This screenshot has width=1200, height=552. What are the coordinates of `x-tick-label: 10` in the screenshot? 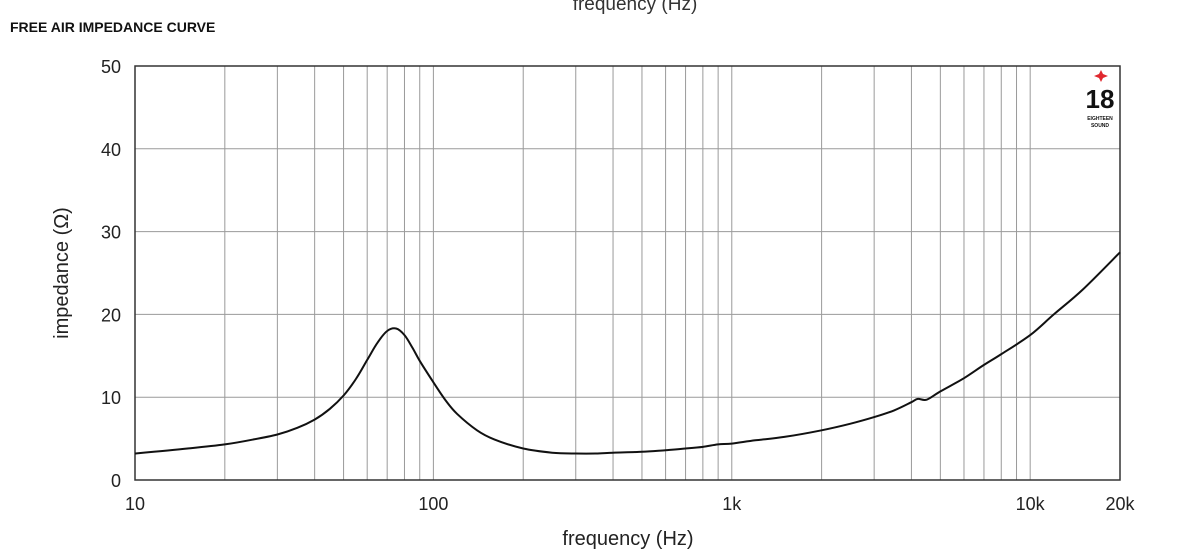 It's located at (135, 504).